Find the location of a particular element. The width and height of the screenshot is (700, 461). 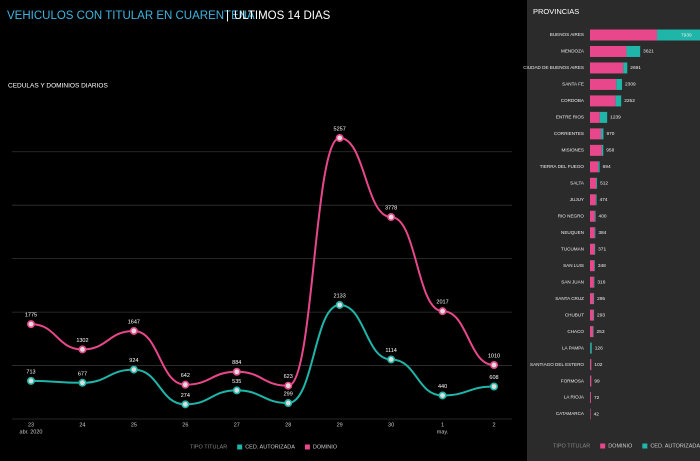

x-tick-sublabel: abr. 2020 is located at coordinates (31, 432).